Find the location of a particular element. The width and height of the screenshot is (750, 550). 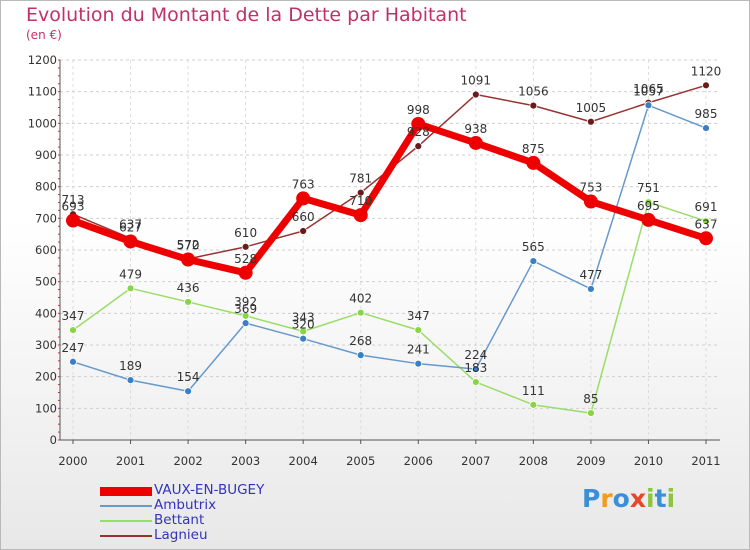

legend: VAUX-EN-BUGEY Ambutrix Bettant Lagnieu is located at coordinates (220, 512).